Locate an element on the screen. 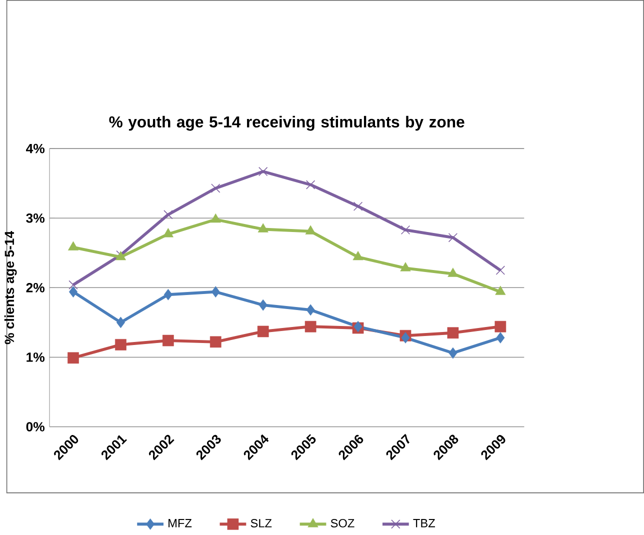 The width and height of the screenshot is (644, 535). y-tick-label: 3% is located at coordinates (35, 219).